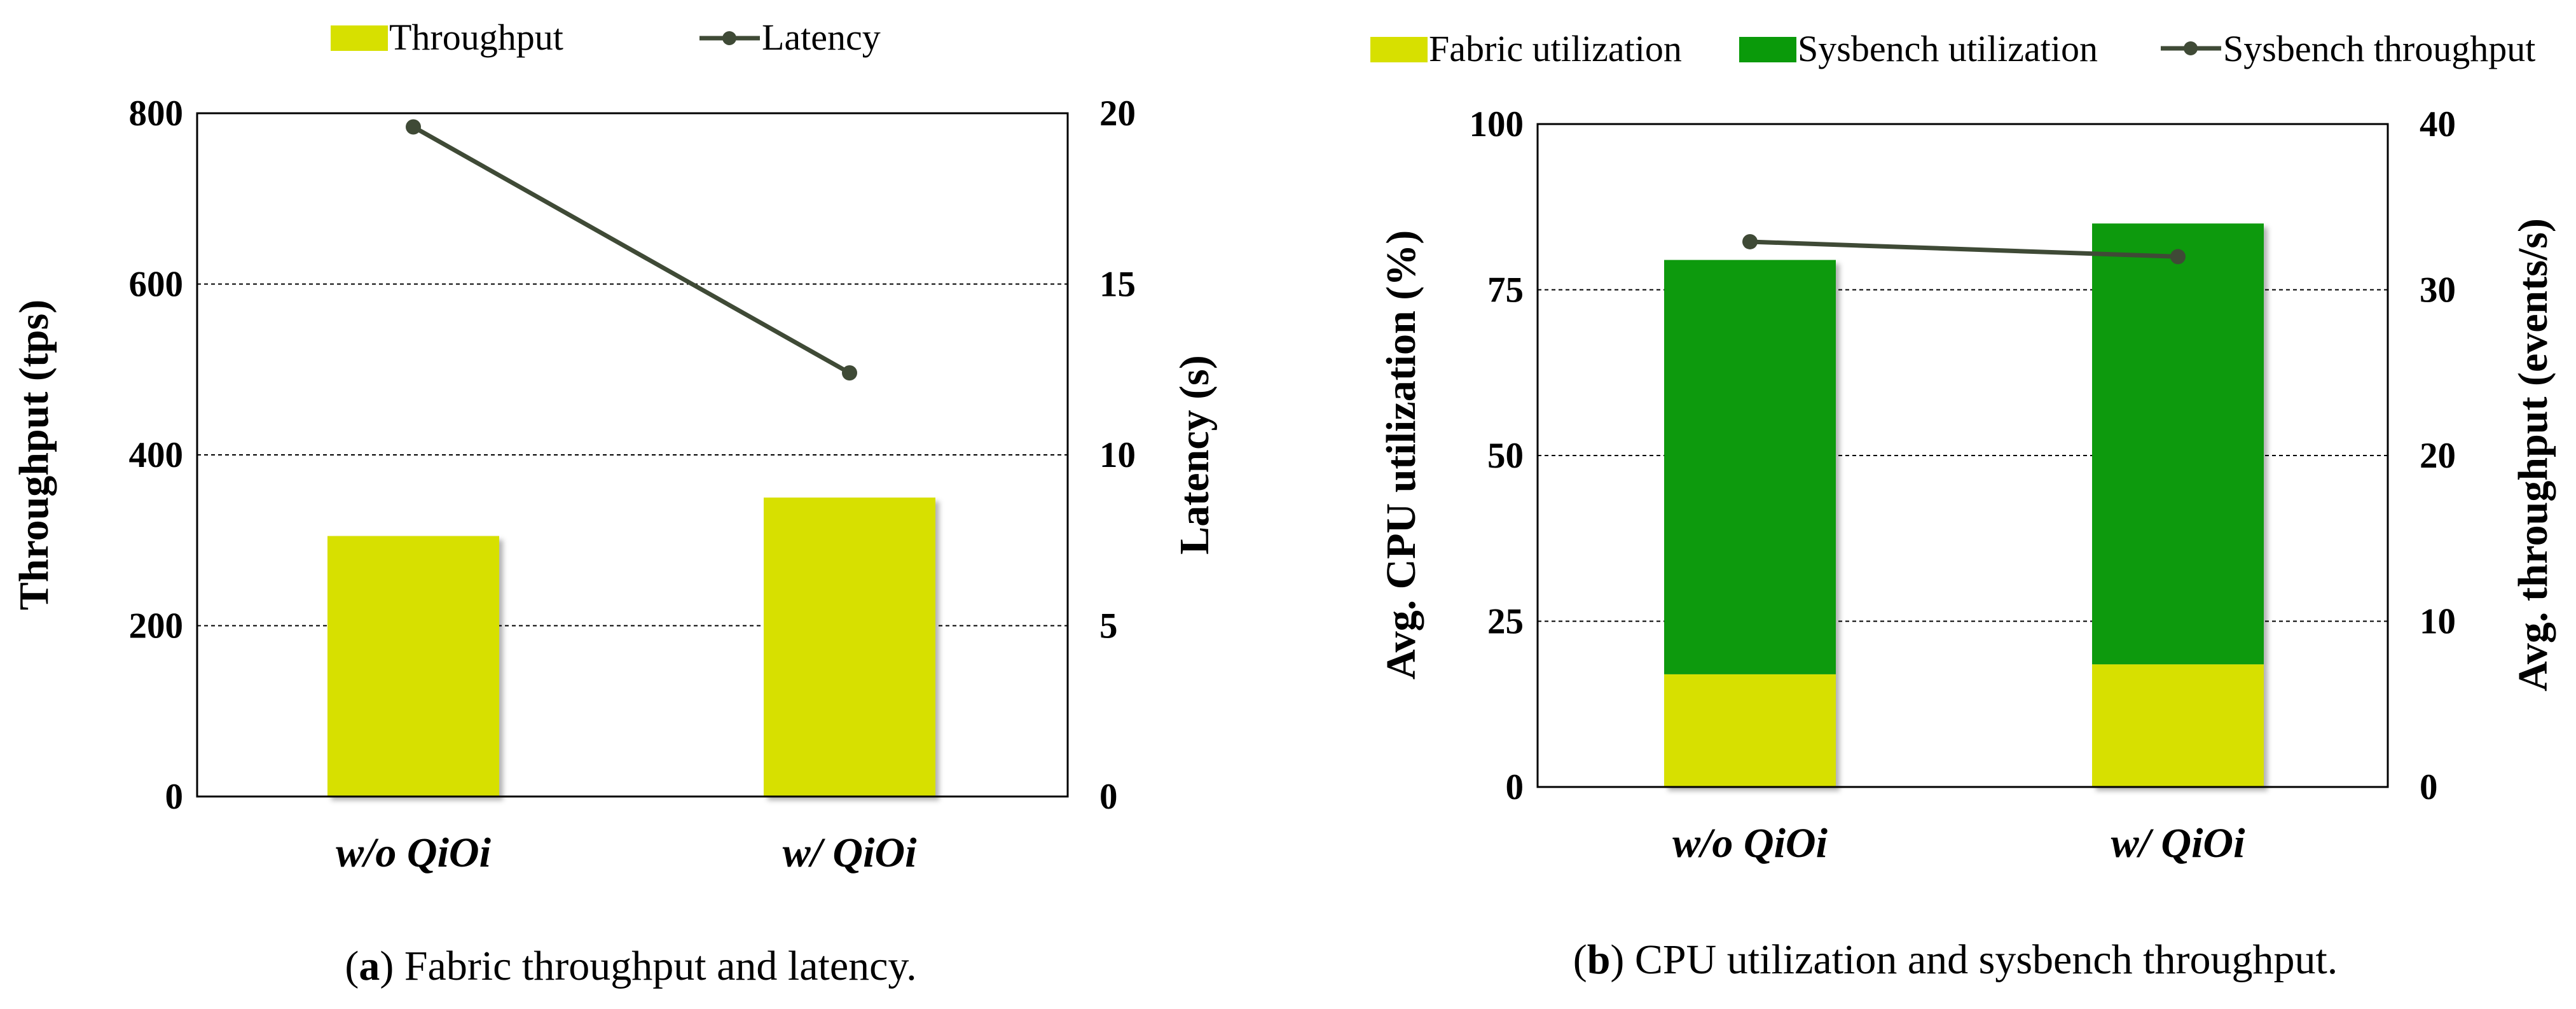 This screenshot has height=1009, width=2576. I want to click on latency-line, so click(631, 250).